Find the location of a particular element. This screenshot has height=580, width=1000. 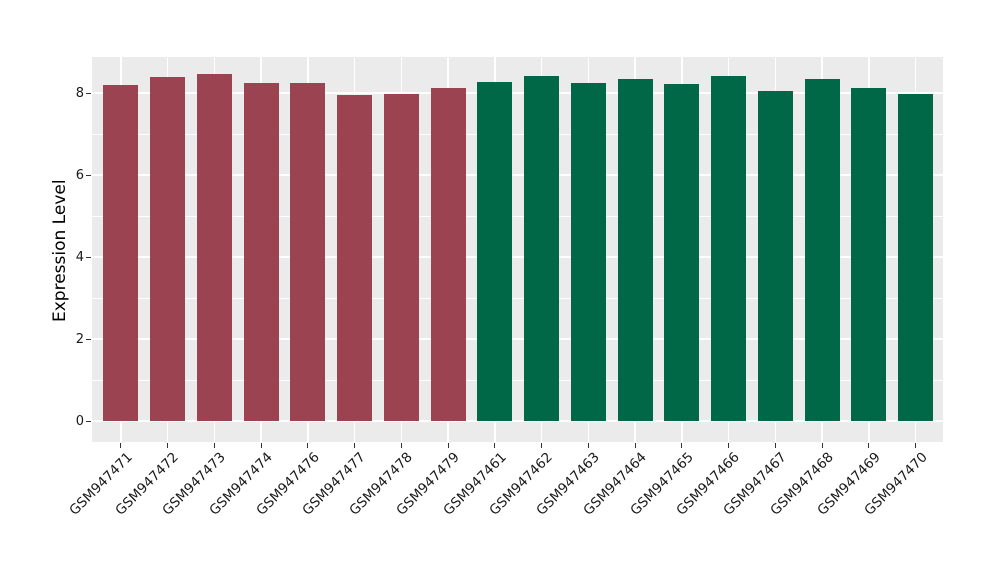

y-tick-label: 8 is located at coordinates (79, 93).